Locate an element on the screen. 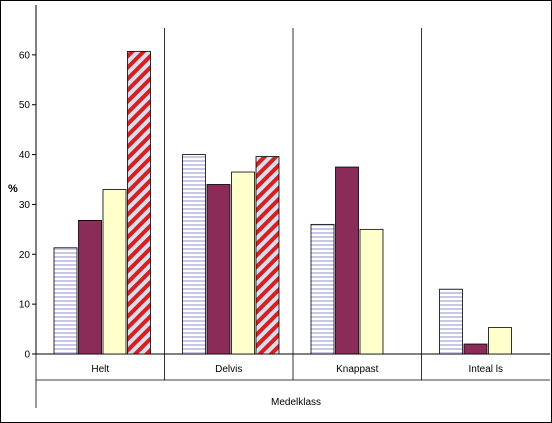 The image size is (552, 423). y-tick-label: 10 is located at coordinates (25, 305).